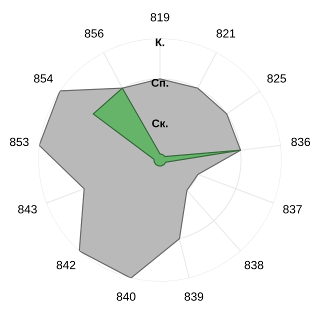 This screenshot has height=320, width=320. Describe the element at coordinates (160, 42) in the screenshot. I see `y-tick-label: К.` at that location.